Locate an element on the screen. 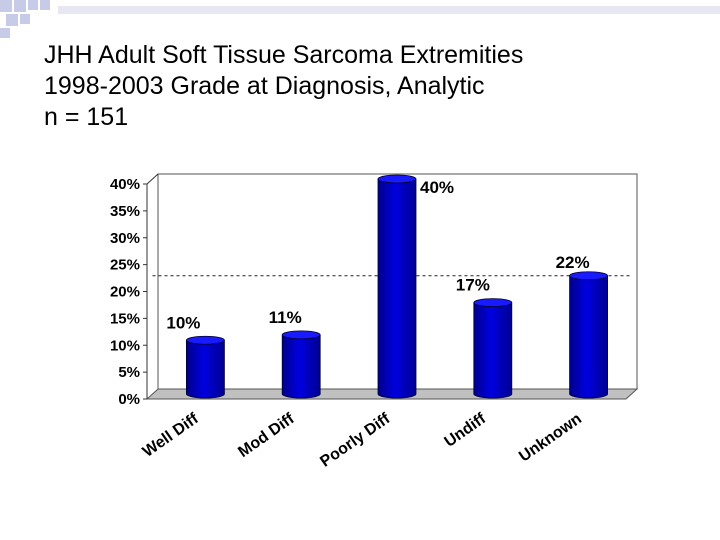  category-label: Well Diff is located at coordinates (171, 435).